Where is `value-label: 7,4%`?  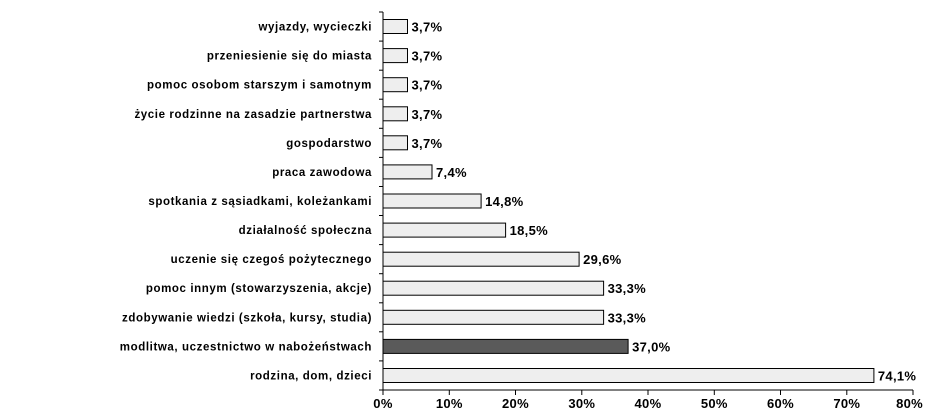 value-label: 7,4% is located at coordinates (451, 172).